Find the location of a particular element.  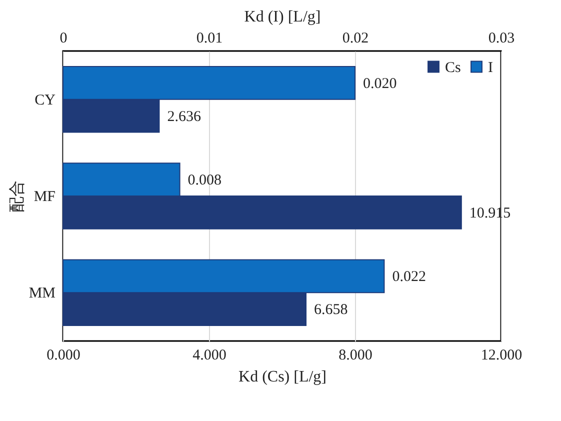

data-label: 0.008 is located at coordinates (205, 180).